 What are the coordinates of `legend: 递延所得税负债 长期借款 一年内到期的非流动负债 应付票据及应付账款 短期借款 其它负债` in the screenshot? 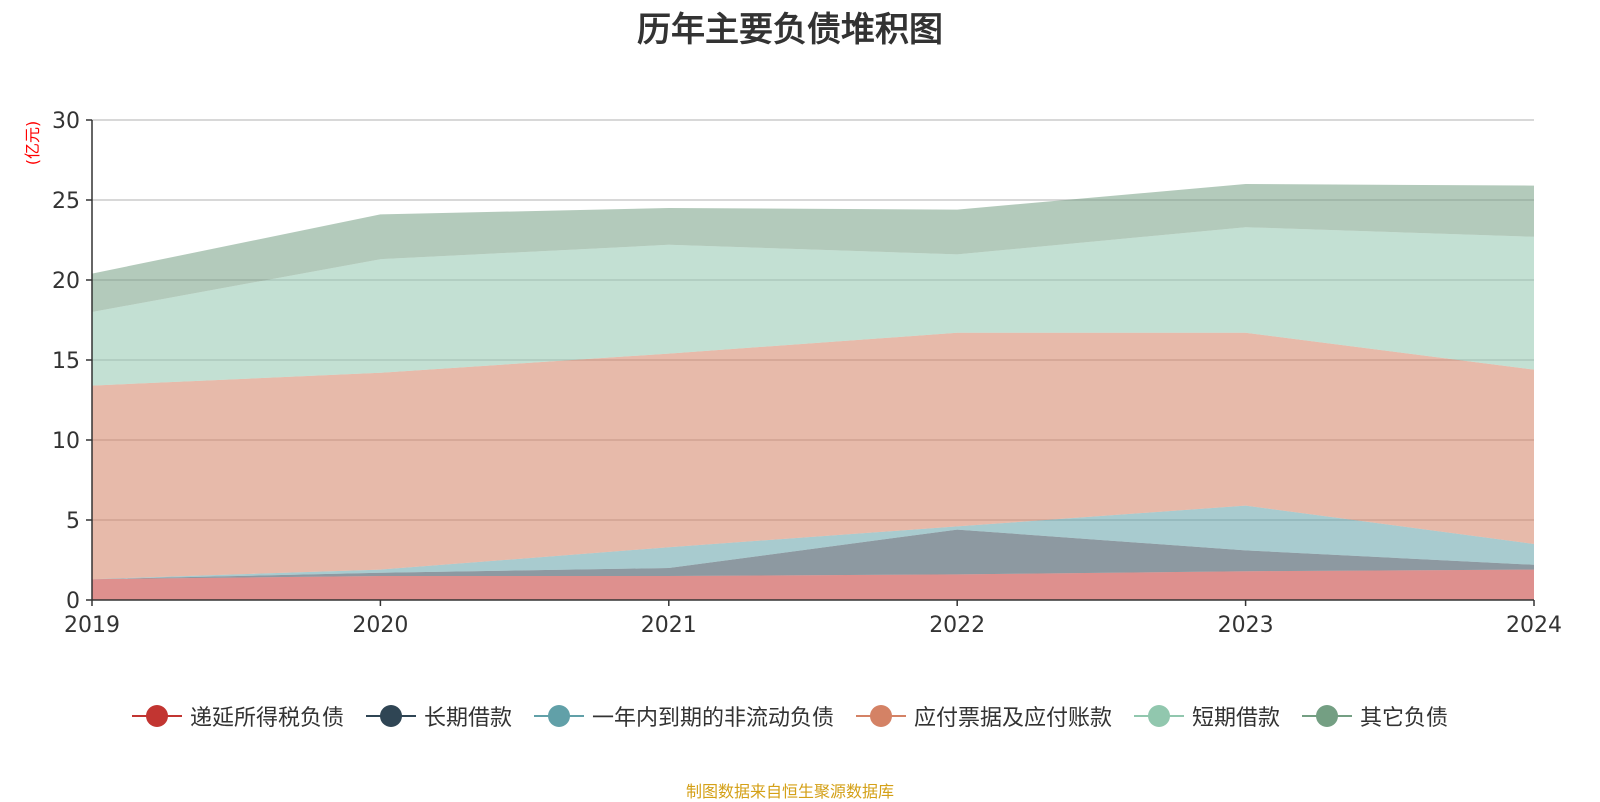 It's located at (790, 716).